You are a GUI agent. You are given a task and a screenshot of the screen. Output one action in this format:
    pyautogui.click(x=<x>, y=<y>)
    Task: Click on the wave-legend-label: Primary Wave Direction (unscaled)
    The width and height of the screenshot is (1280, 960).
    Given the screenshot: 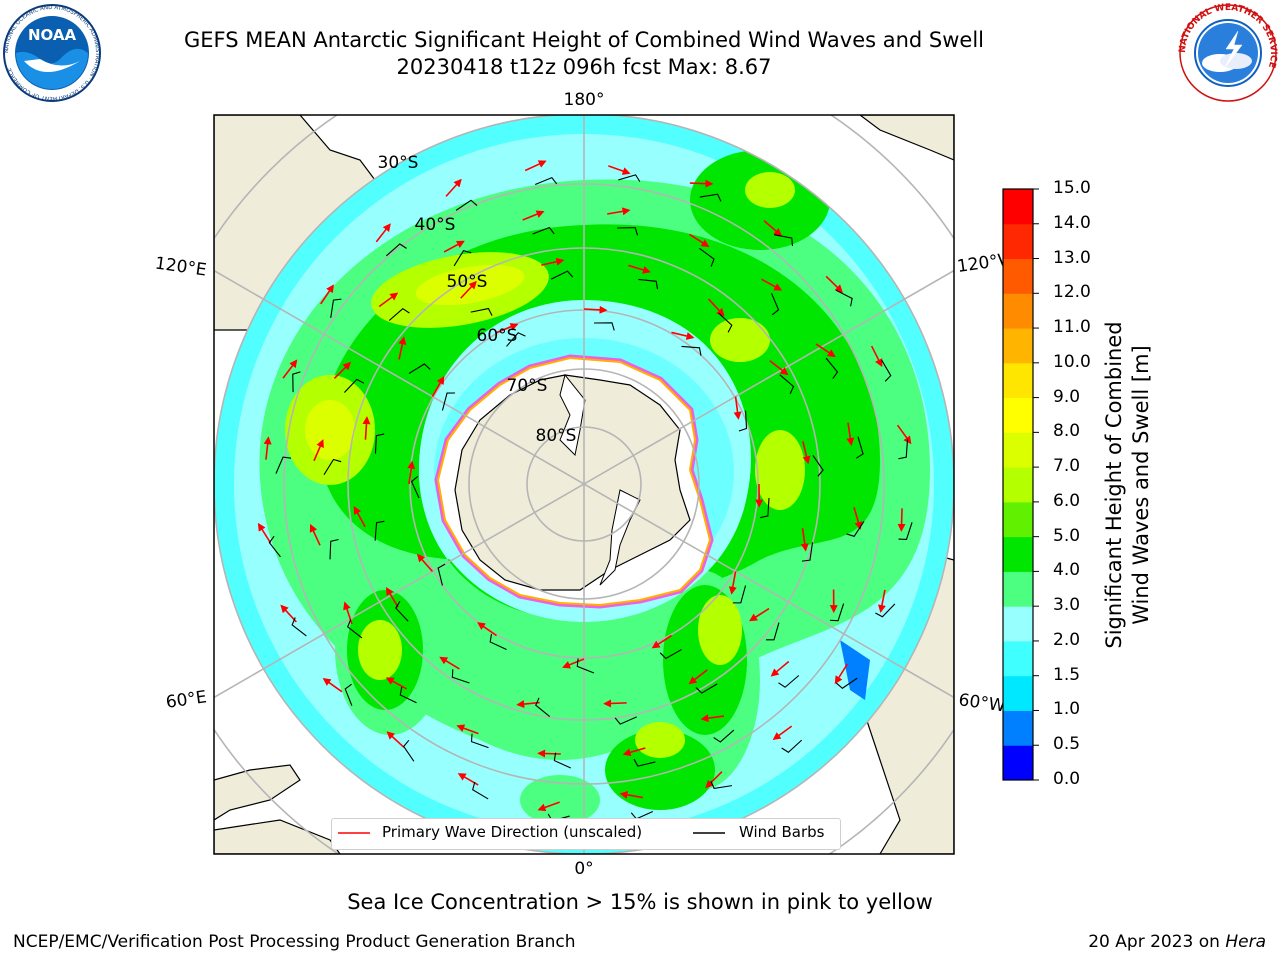 What is the action you would take?
    pyautogui.click(x=512, y=832)
    